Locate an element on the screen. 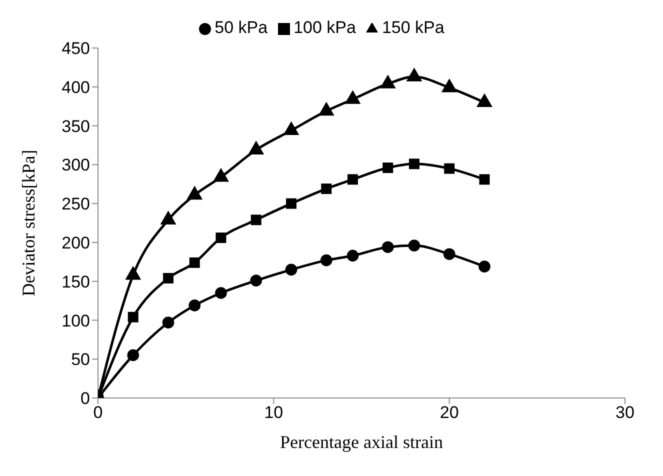  y-tick-label: 0 is located at coordinates (85, 398).